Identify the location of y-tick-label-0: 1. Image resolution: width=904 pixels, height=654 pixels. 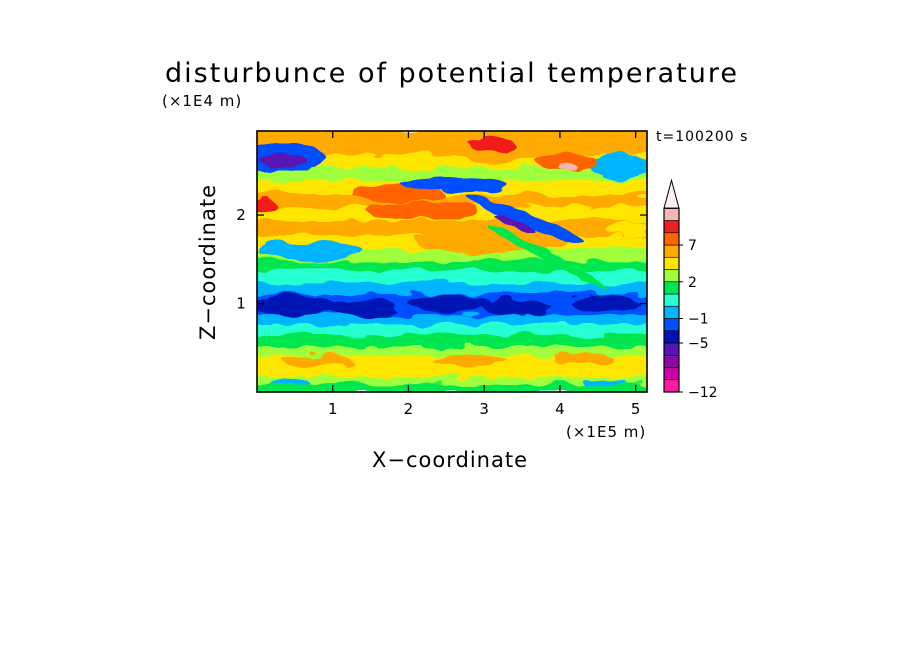
(241, 304).